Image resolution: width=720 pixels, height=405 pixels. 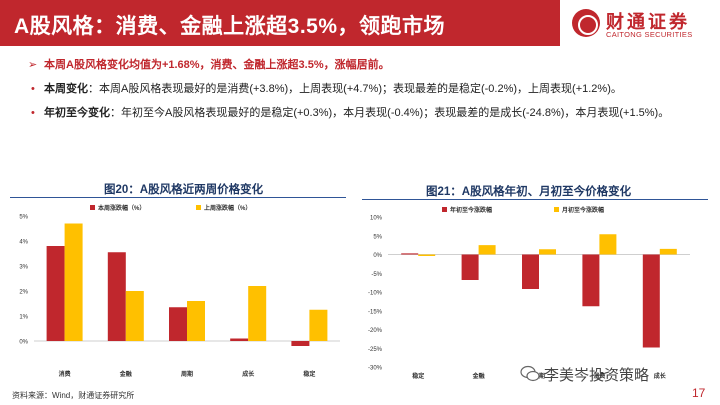 What do you see at coordinates (471, 210) in the screenshot?
I see `chart21-legend-label: 年初至今涨跌幅` at bounding box center [471, 210].